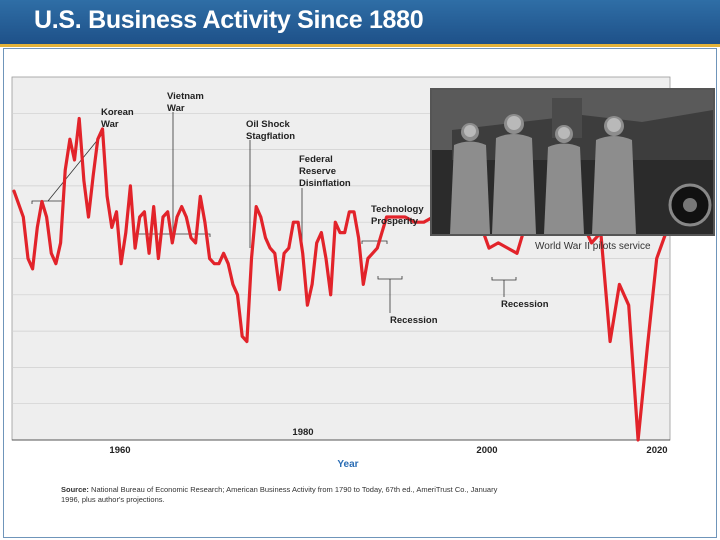 Image resolution: width=720 pixels, height=540 pixels. What do you see at coordinates (75, 489) in the screenshot?
I see `source-label: Source:` at bounding box center [75, 489].